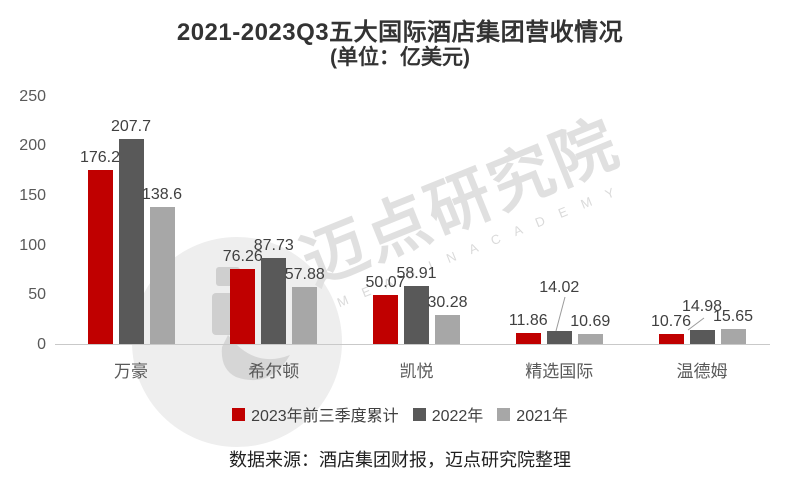 This screenshot has width=800, height=480. I want to click on bar-series2-温德姆: 14.98, so click(702, 321).